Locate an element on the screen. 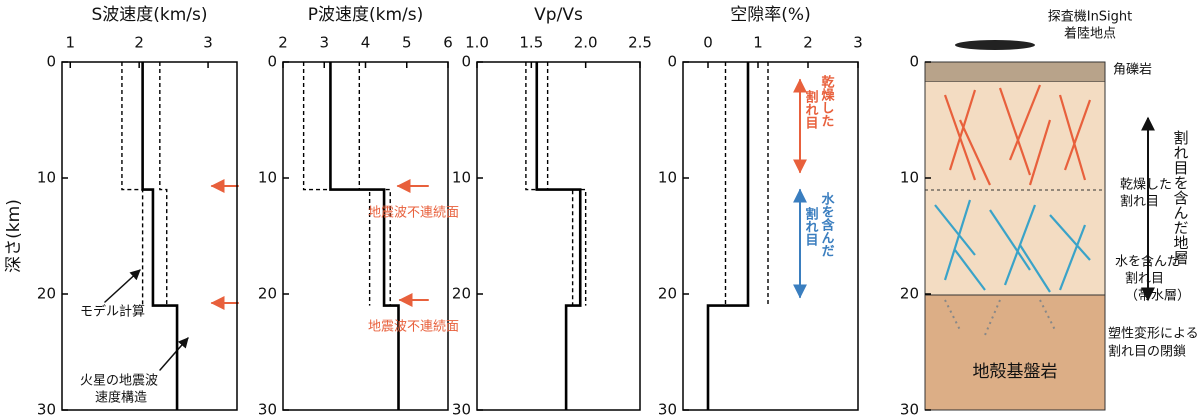 This screenshot has width=1200, height=415. bedrock is located at coordinates (1015, 352).